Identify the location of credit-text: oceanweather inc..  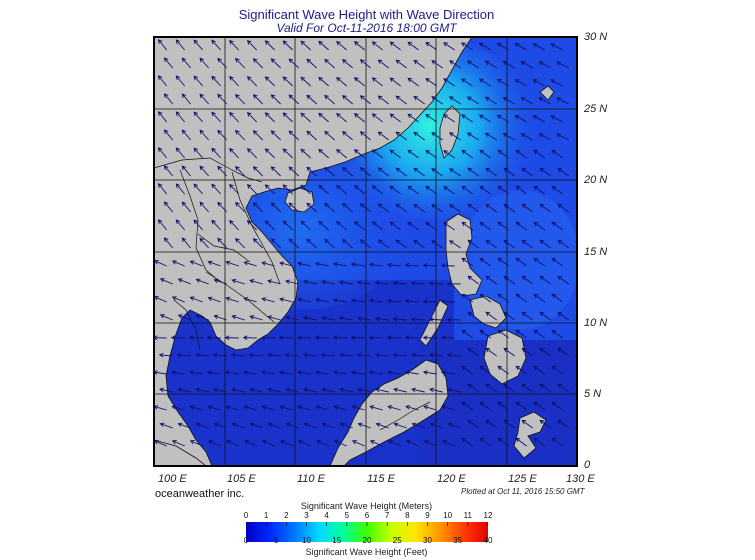
(200, 494).